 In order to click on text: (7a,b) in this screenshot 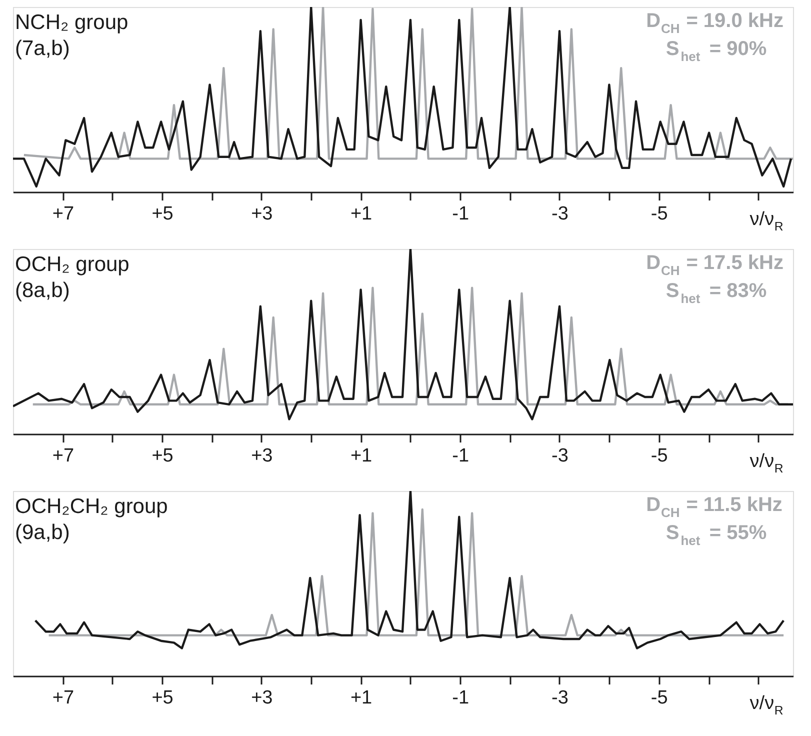, I will do `click(42, 48)`.